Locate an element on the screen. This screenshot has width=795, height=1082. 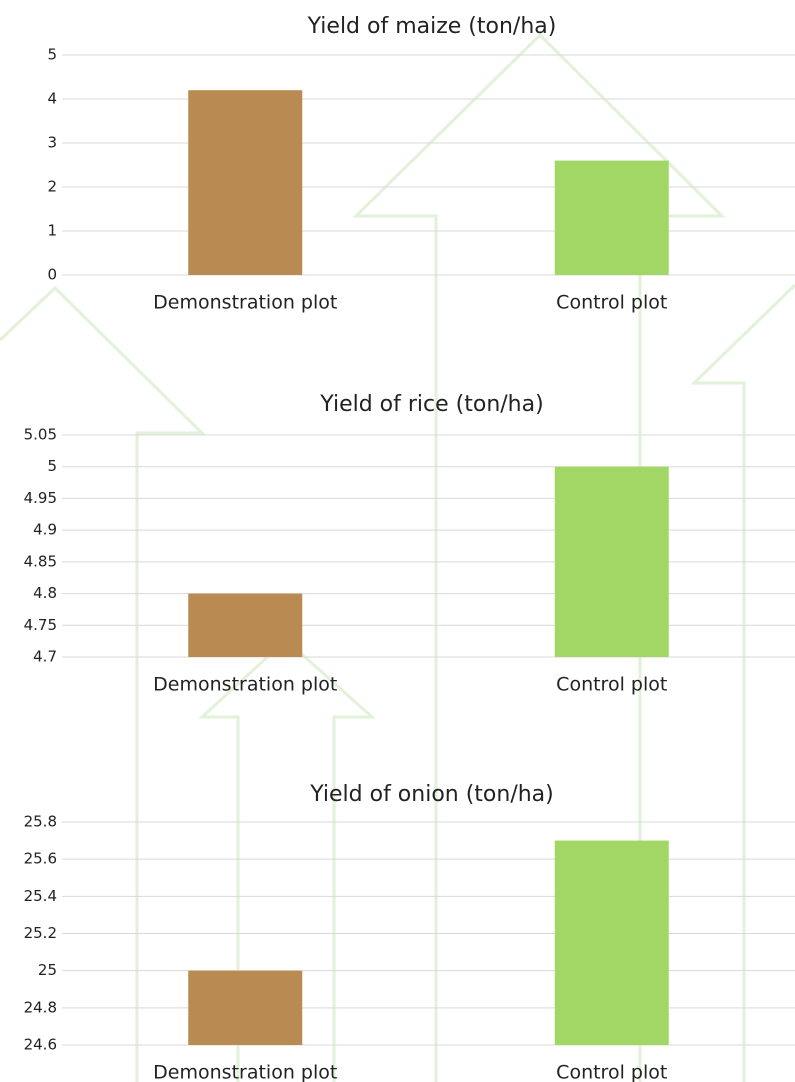
y-tick-label: 2 is located at coordinates (52, 187).